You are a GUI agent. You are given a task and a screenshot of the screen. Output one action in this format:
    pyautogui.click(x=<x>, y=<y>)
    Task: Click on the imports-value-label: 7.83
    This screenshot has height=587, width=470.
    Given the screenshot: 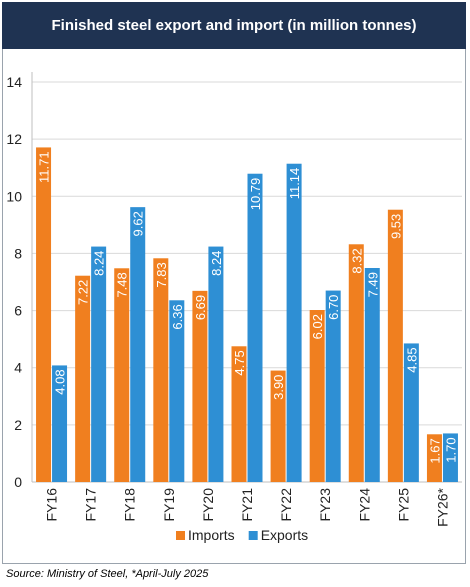 What is the action you would take?
    pyautogui.click(x=161, y=274)
    